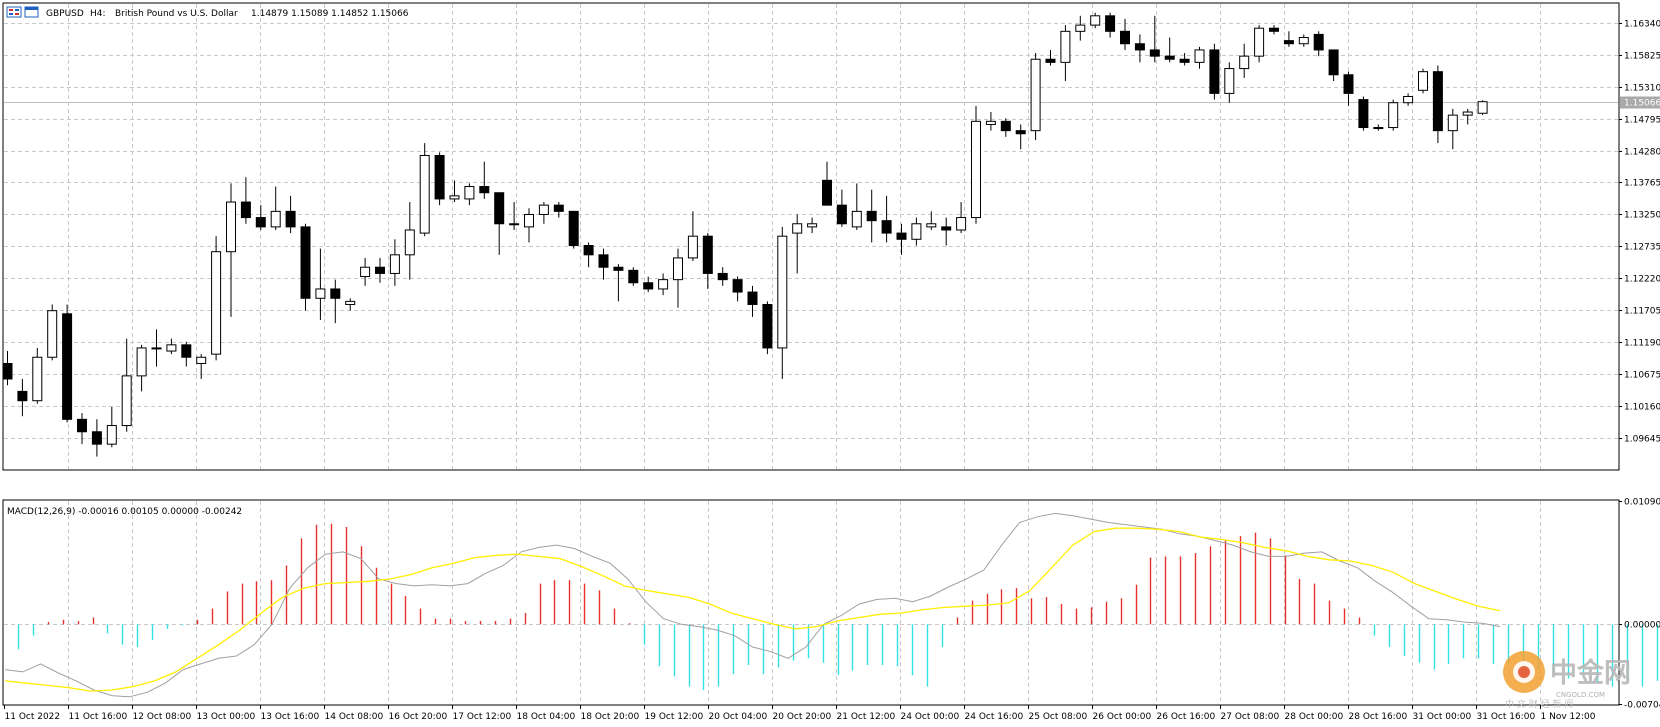  Describe the element at coordinates (1642, 376) in the screenshot. I see `price-tick-label: 1.10675` at that location.